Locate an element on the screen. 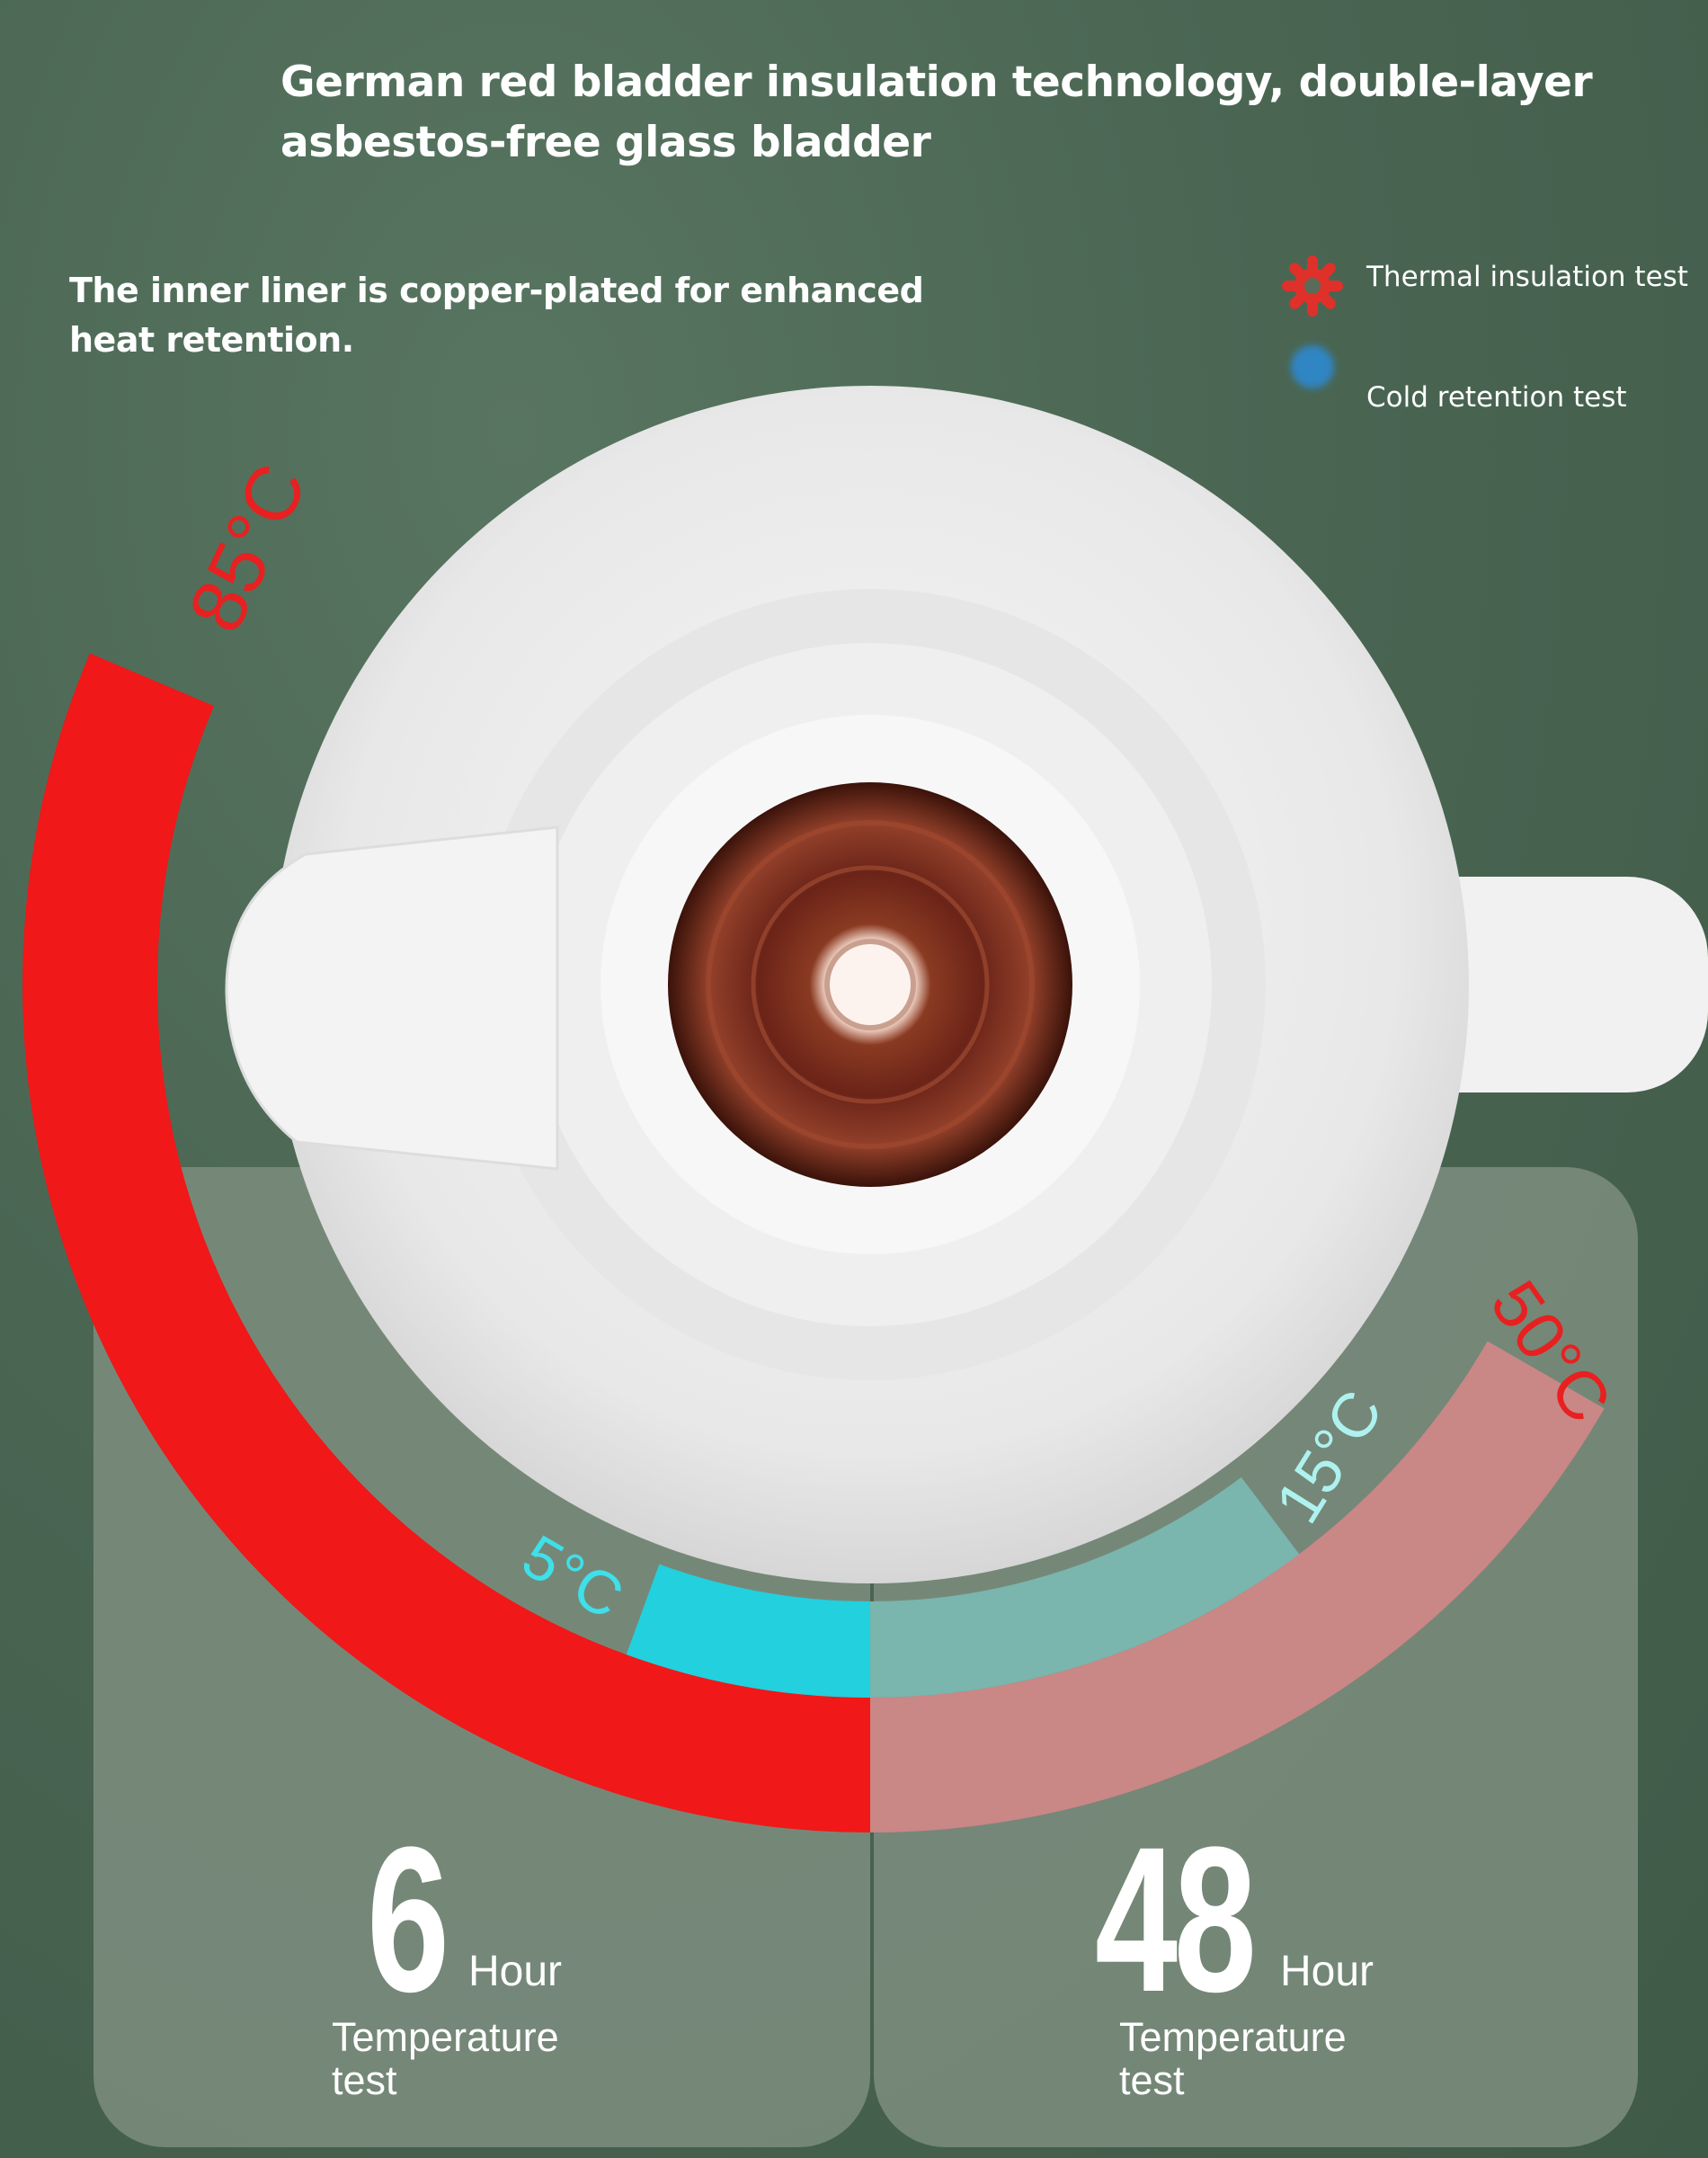  snowflake-icon is located at coordinates (1312, 366).